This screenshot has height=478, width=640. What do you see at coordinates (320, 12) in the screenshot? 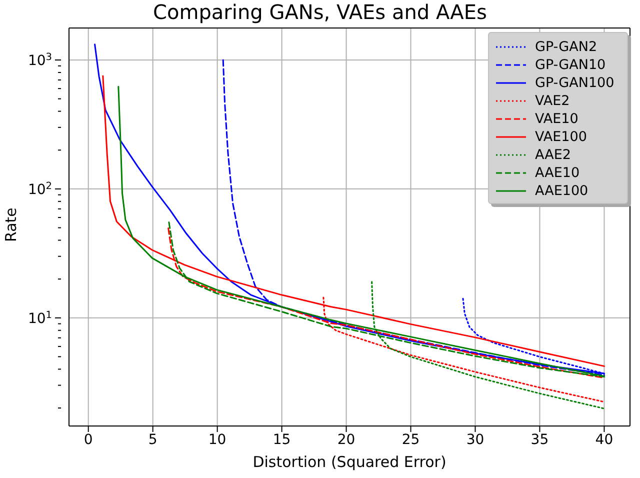
I see `chart-title: Comparing GANs, VAEs and AAEs` at bounding box center [320, 12].